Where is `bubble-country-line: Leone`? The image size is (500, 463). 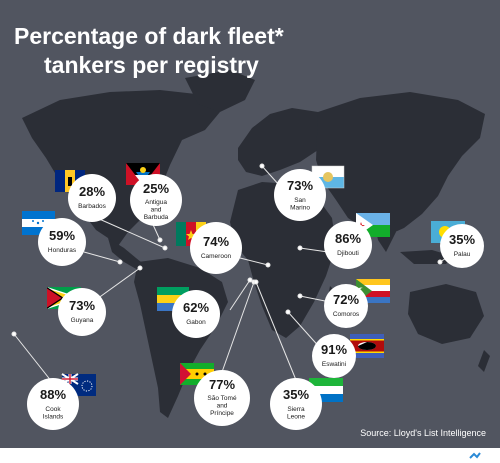
bubble-country-line: Leone is located at coordinates (296, 417).